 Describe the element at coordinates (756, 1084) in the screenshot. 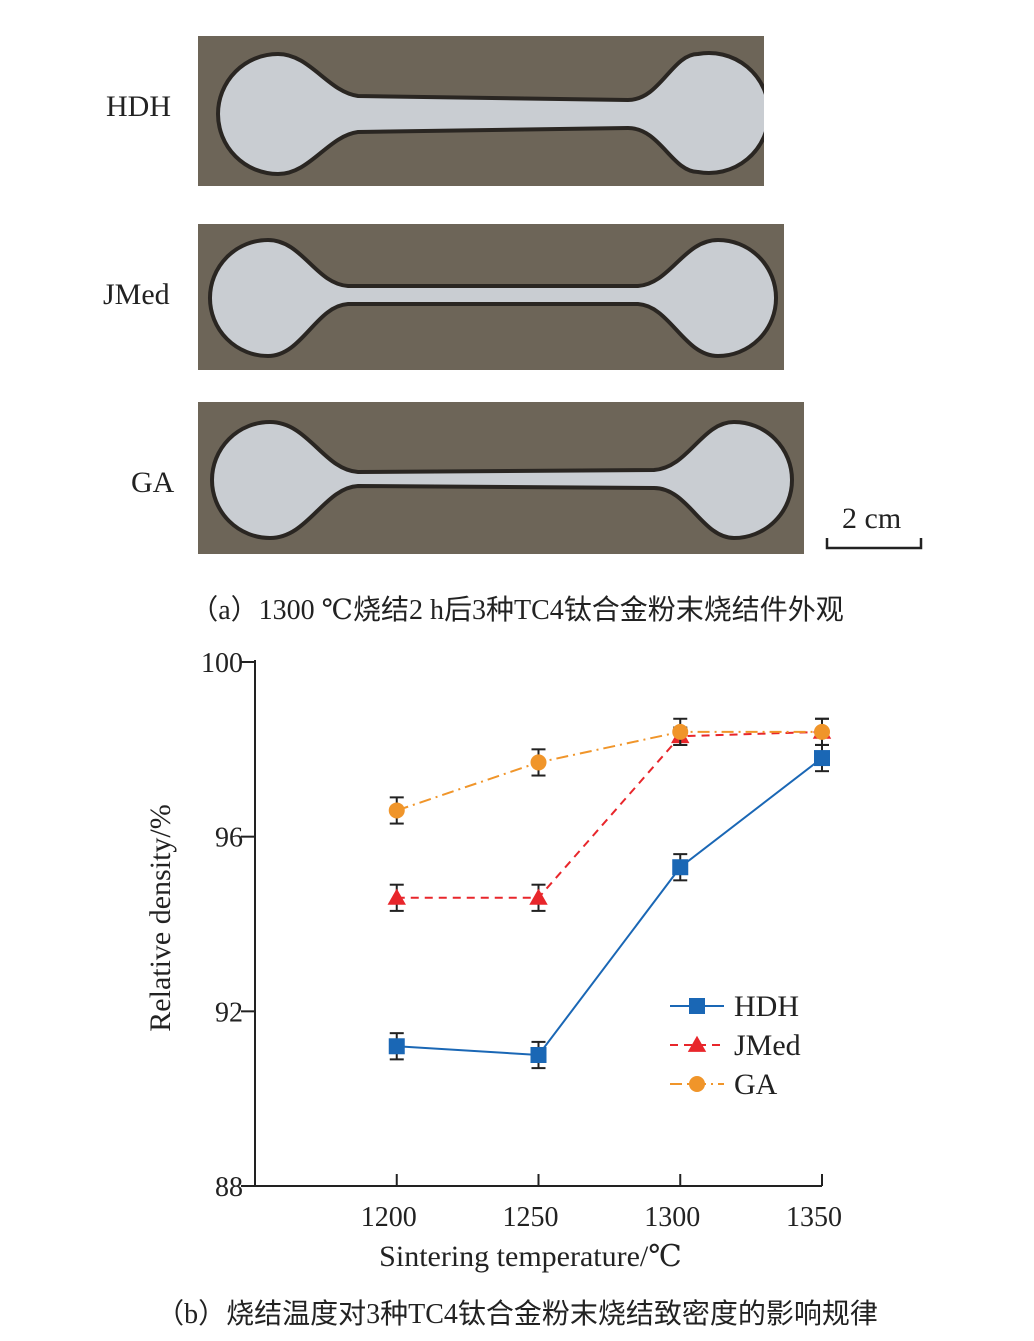

I see `legend-label: GA` at that location.